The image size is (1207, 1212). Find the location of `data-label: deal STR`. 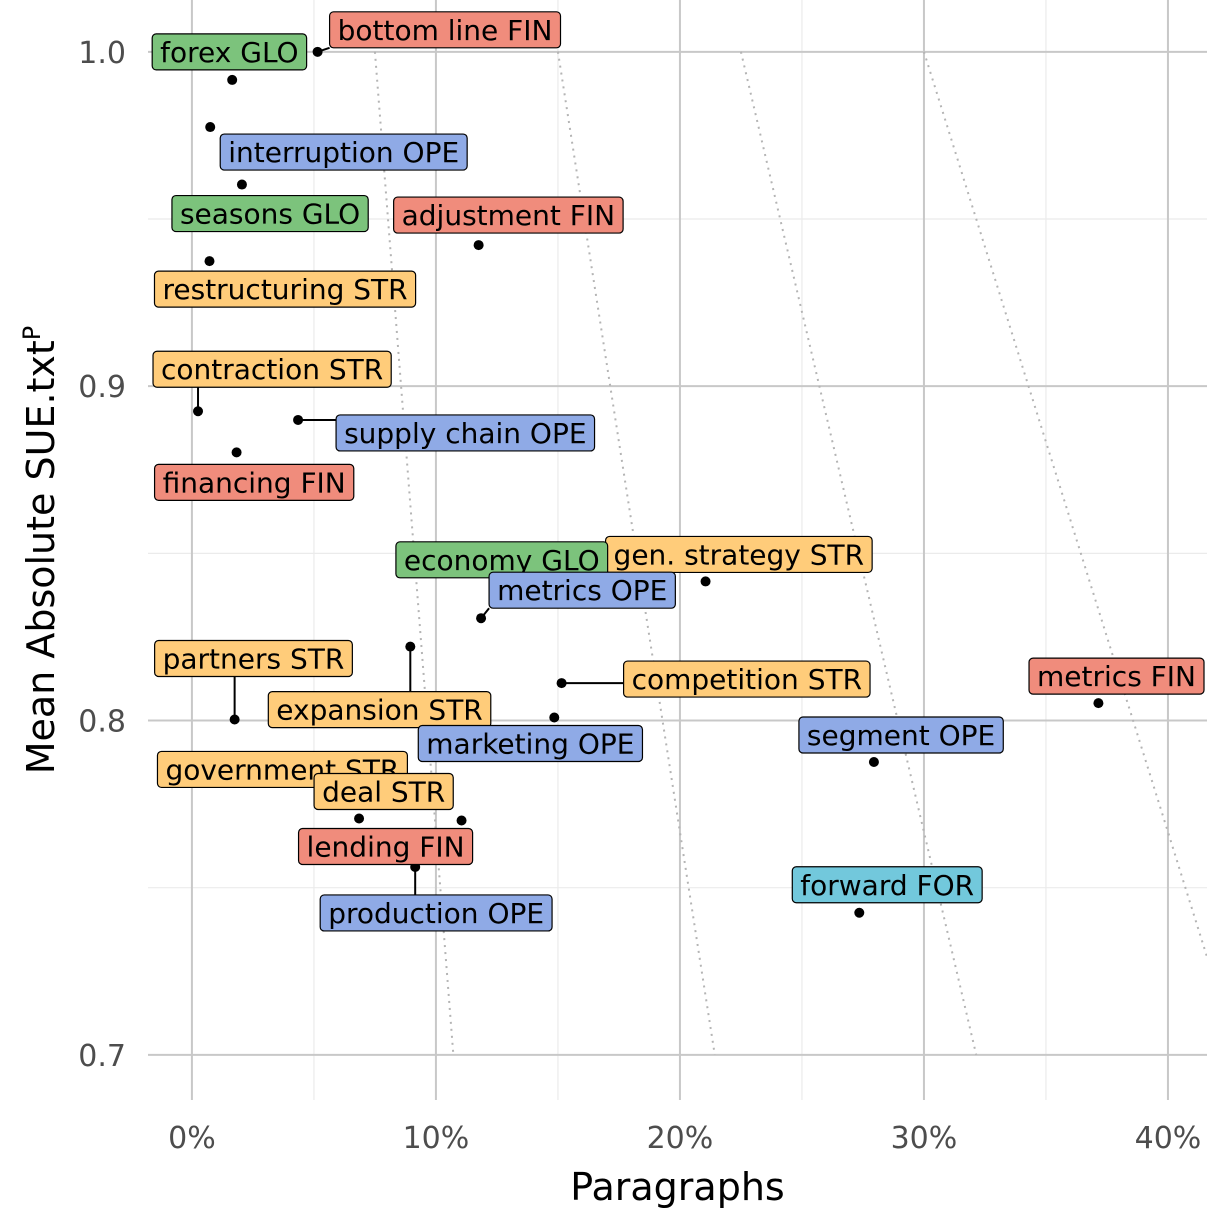

data-label: deal STR is located at coordinates (383, 791).